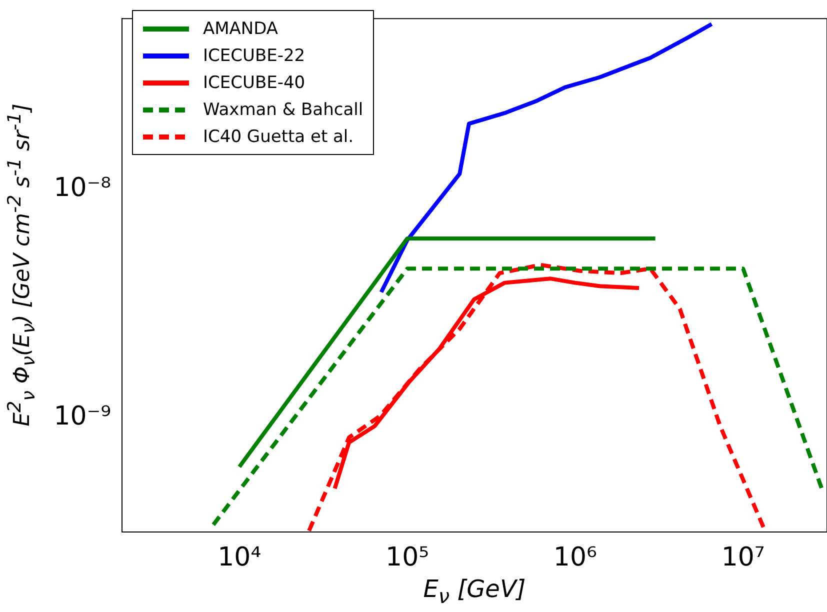 Image resolution: width=827 pixels, height=612 pixels. Describe the element at coordinates (408, 557) in the screenshot. I see `x-tick-label: 10⁵` at that location.